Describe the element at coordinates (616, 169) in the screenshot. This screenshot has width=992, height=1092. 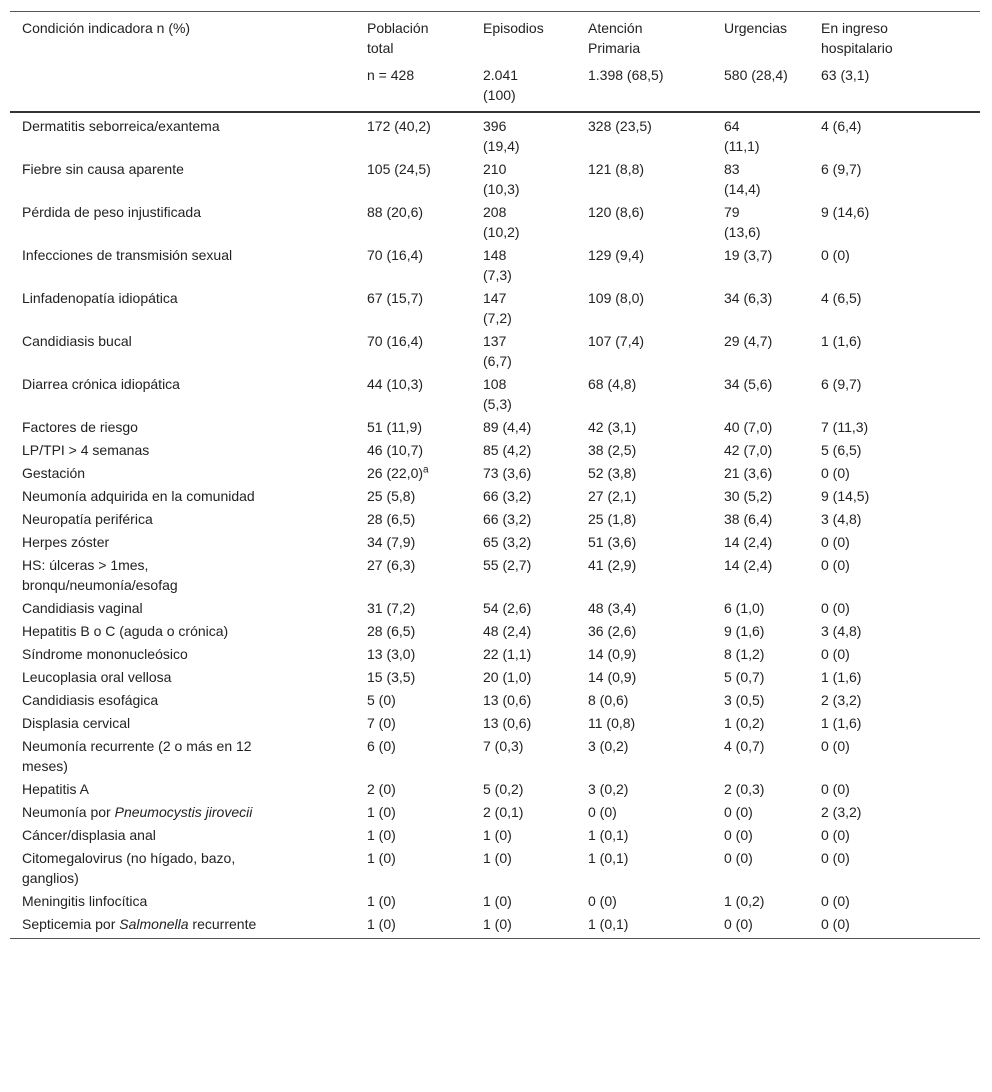
I see `cell-text: 121 (8,8)` at that location.